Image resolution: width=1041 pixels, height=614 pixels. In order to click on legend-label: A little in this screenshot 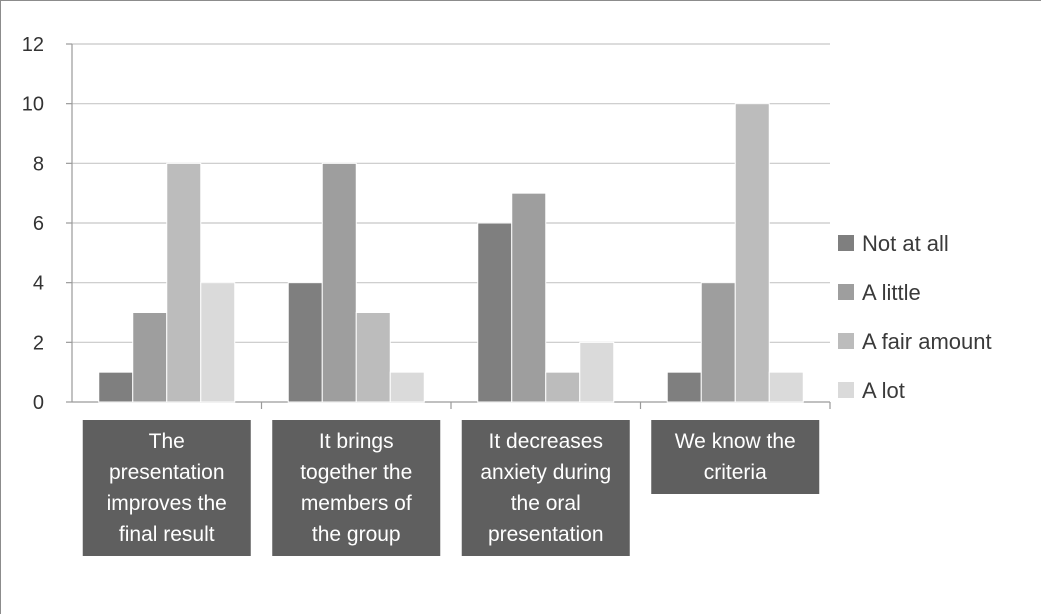, I will do `click(891, 292)`.